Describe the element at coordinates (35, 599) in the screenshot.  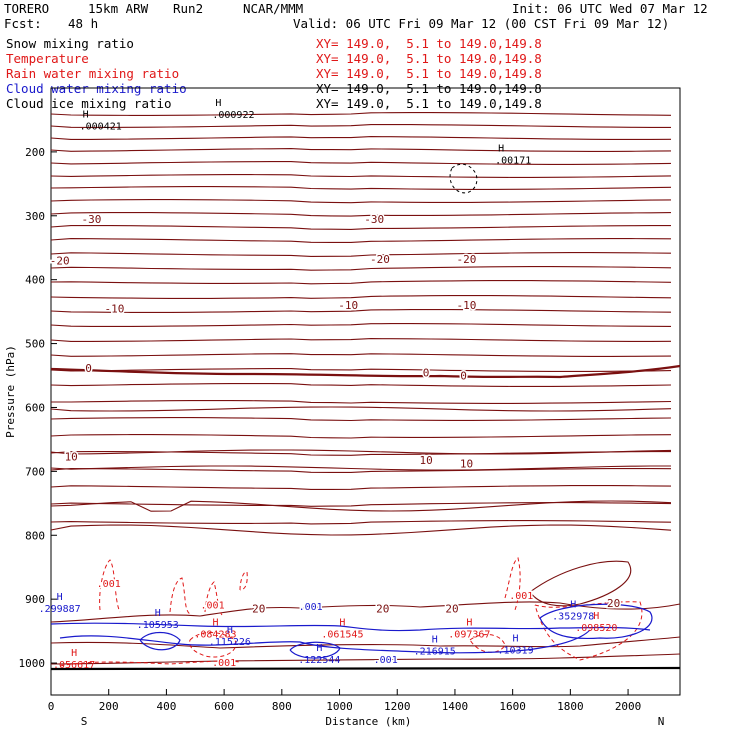
I see `y-tick-label: 900` at that location.